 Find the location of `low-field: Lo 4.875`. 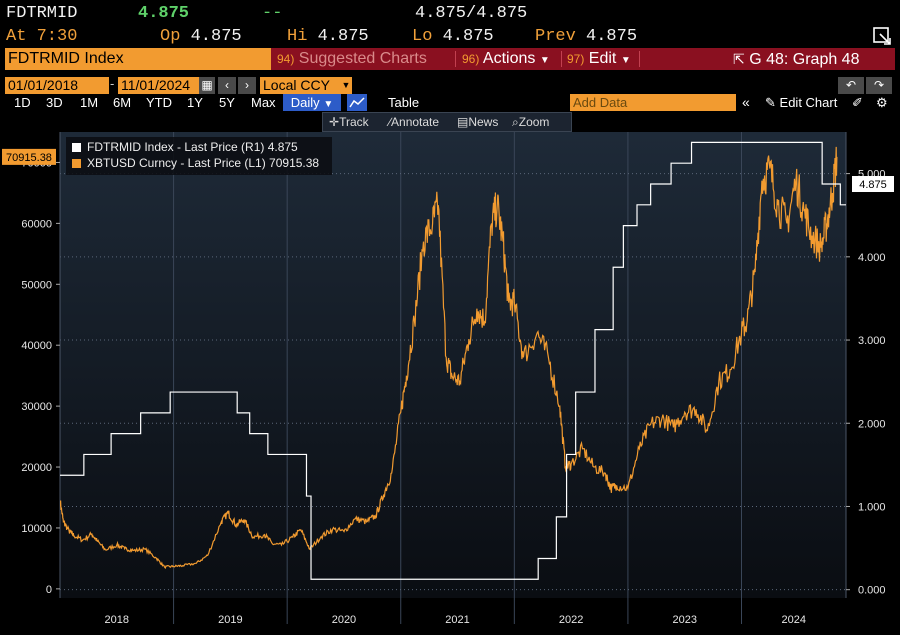

low-field: Lo 4.875 is located at coordinates (453, 36).